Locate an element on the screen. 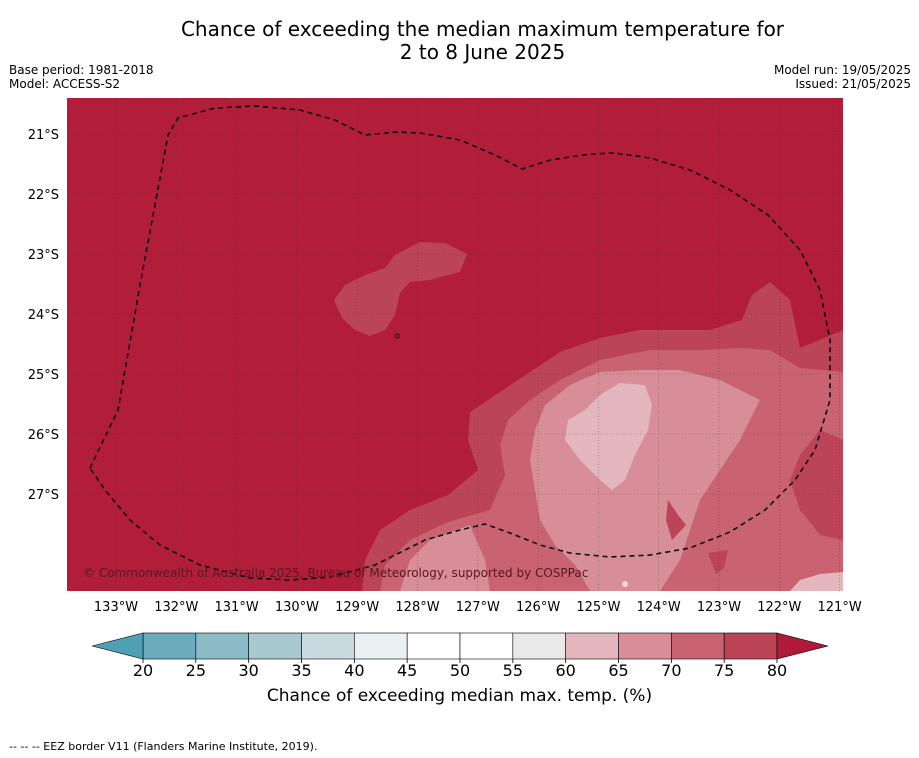 This screenshot has width=919, height=758. colorbar-tick-label: 65 is located at coordinates (618, 670).